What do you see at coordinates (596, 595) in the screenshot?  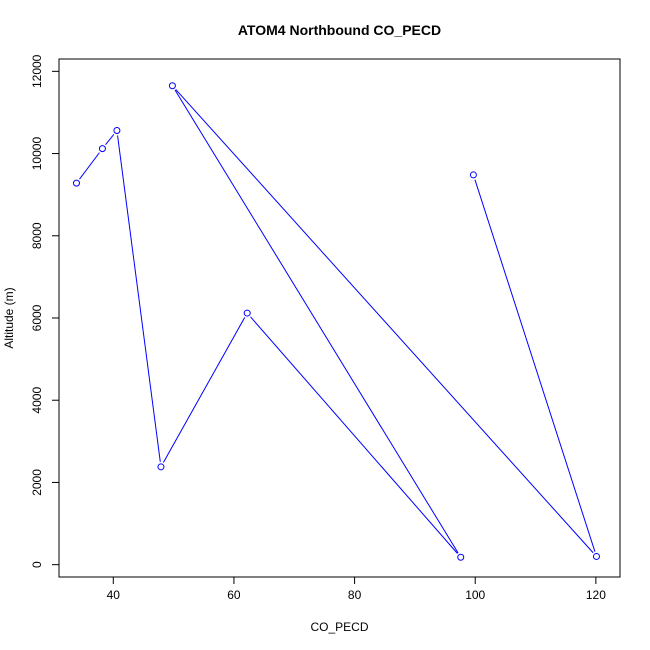 I see `x-tick-label: 120` at bounding box center [596, 595].